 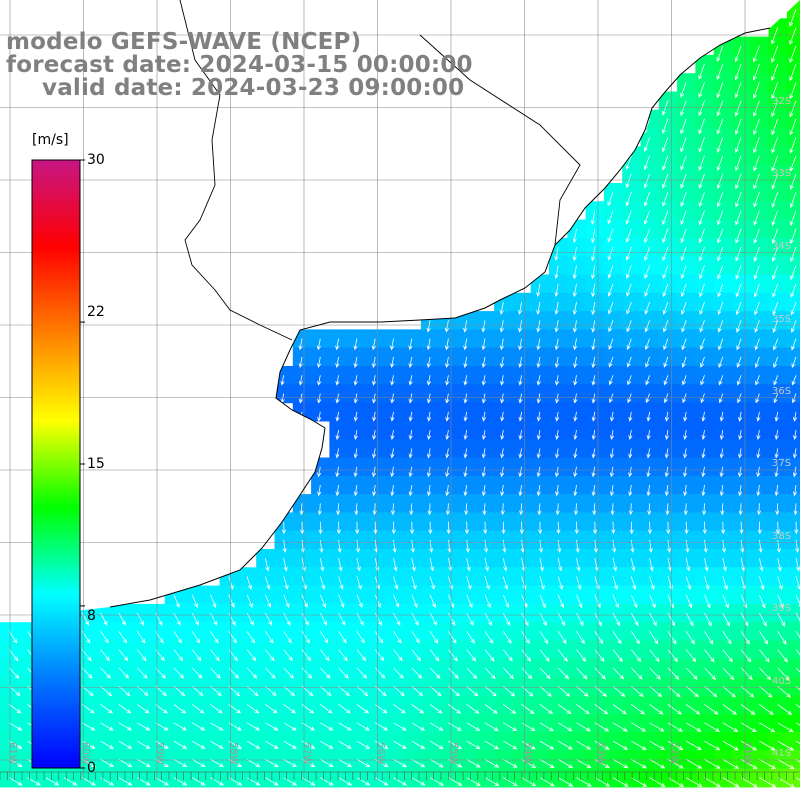 I want to click on lon-label: 59W, so click(x=159, y=753).